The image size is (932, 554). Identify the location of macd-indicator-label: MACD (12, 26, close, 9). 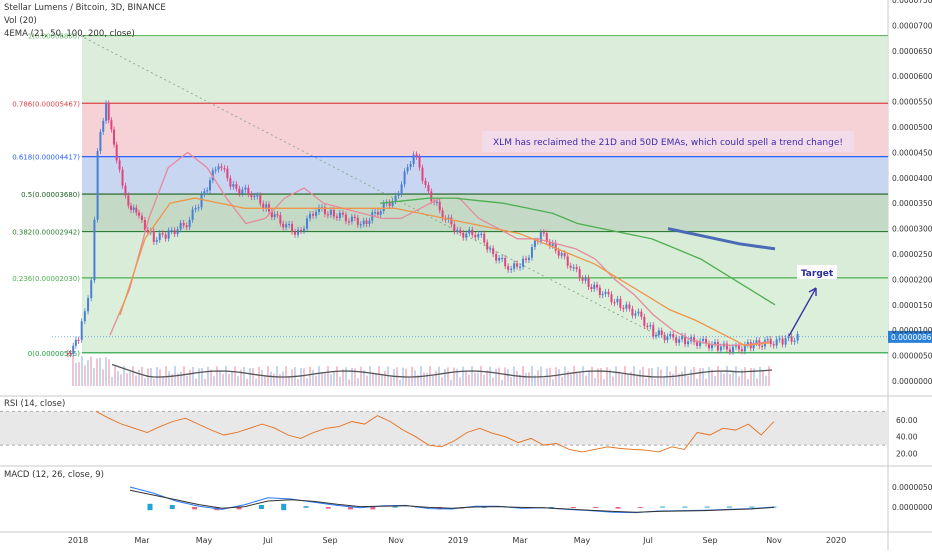
(54, 475).